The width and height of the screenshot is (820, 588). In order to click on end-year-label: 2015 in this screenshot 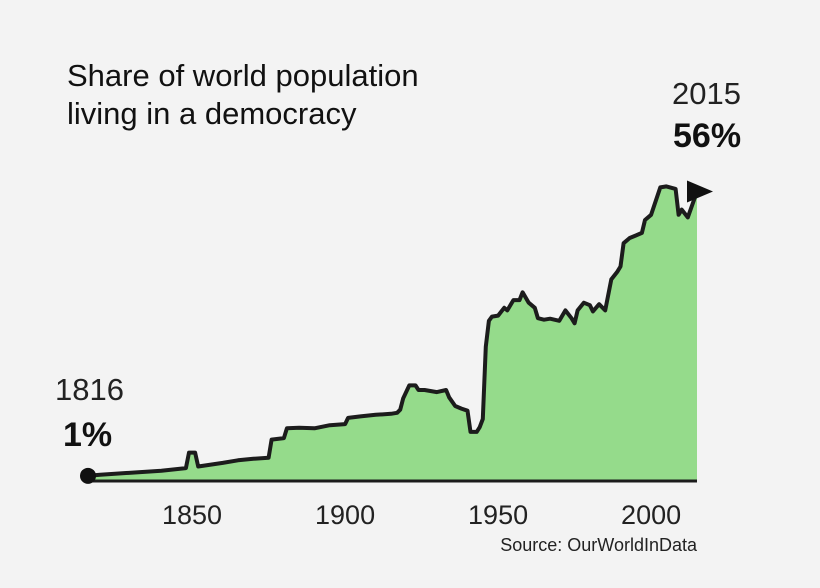, I will do `click(706, 93)`.